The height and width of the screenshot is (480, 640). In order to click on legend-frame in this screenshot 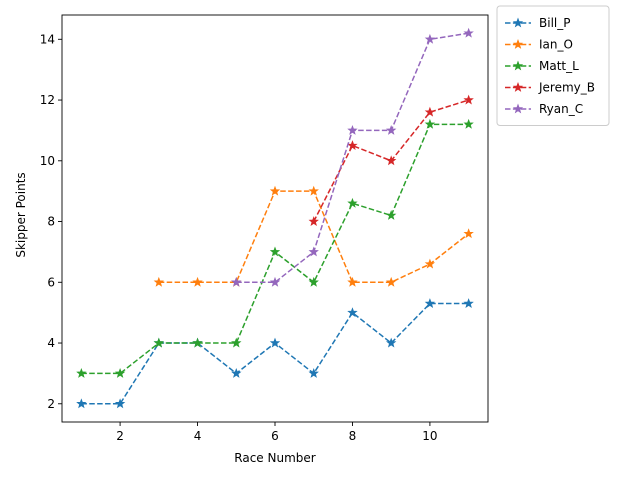, I will do `click(553, 65)`.